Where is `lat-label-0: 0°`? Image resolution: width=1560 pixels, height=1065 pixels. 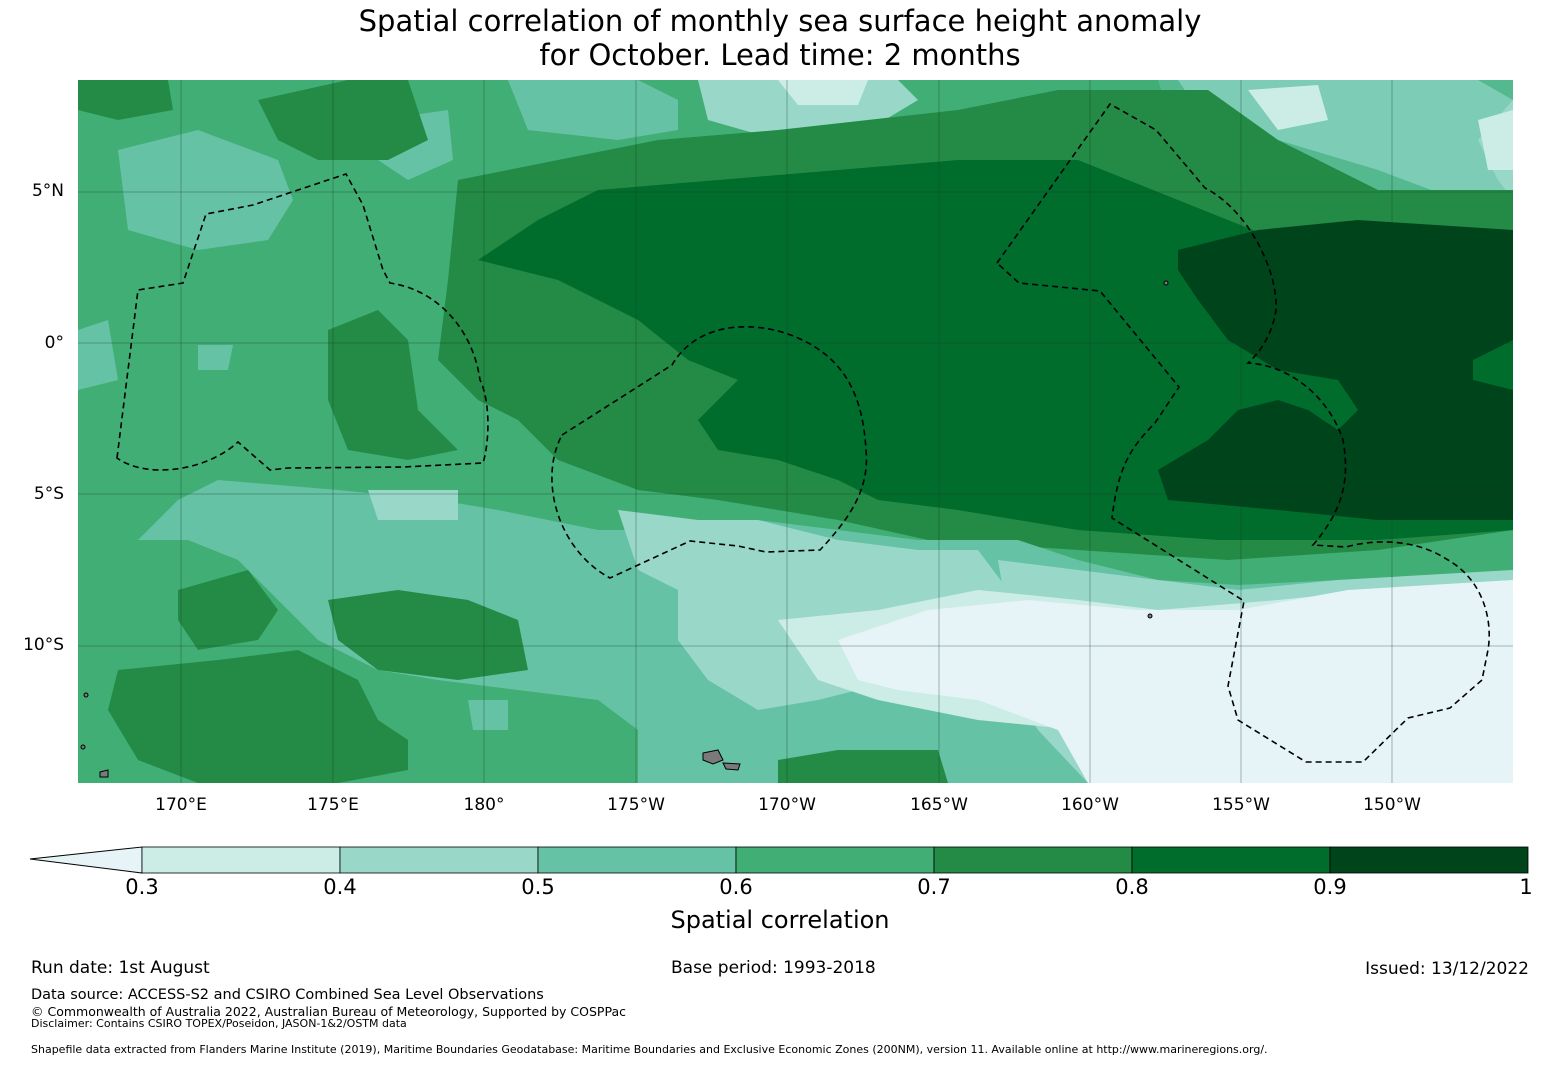
lat-label-0: 0° is located at coordinates (54, 343).